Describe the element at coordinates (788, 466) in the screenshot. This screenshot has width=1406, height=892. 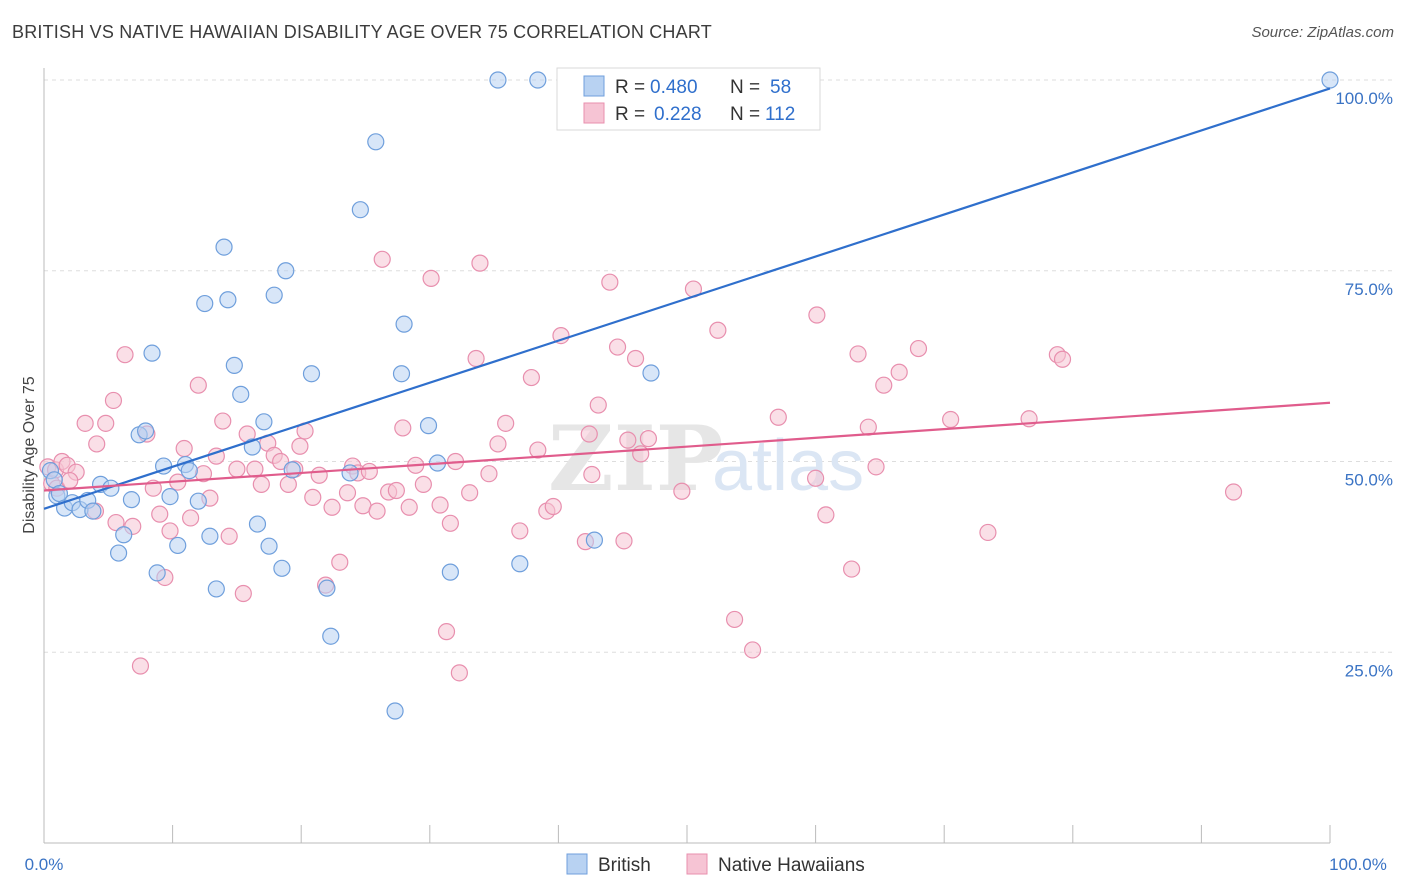
I see `watermark-atlas: atlas` at that location.